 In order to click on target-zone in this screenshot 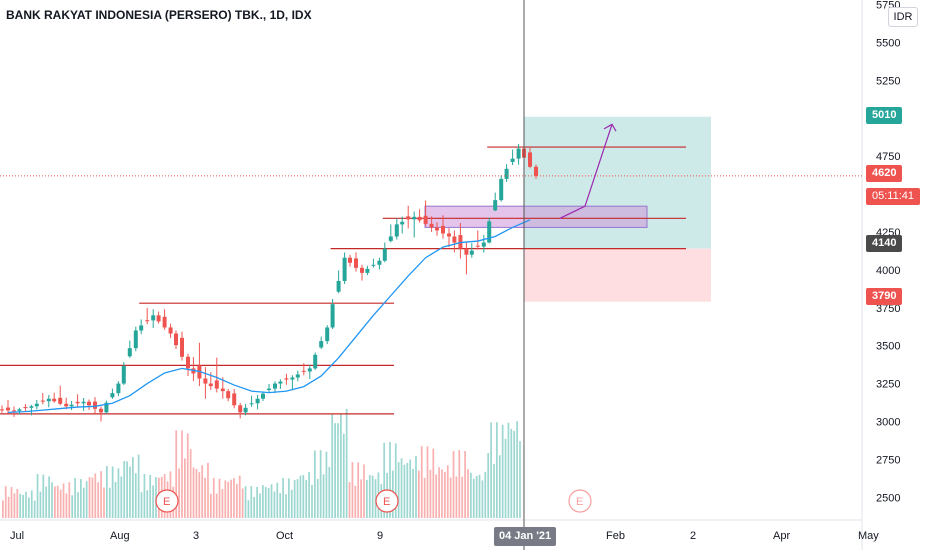, I will do `click(617, 182)`.